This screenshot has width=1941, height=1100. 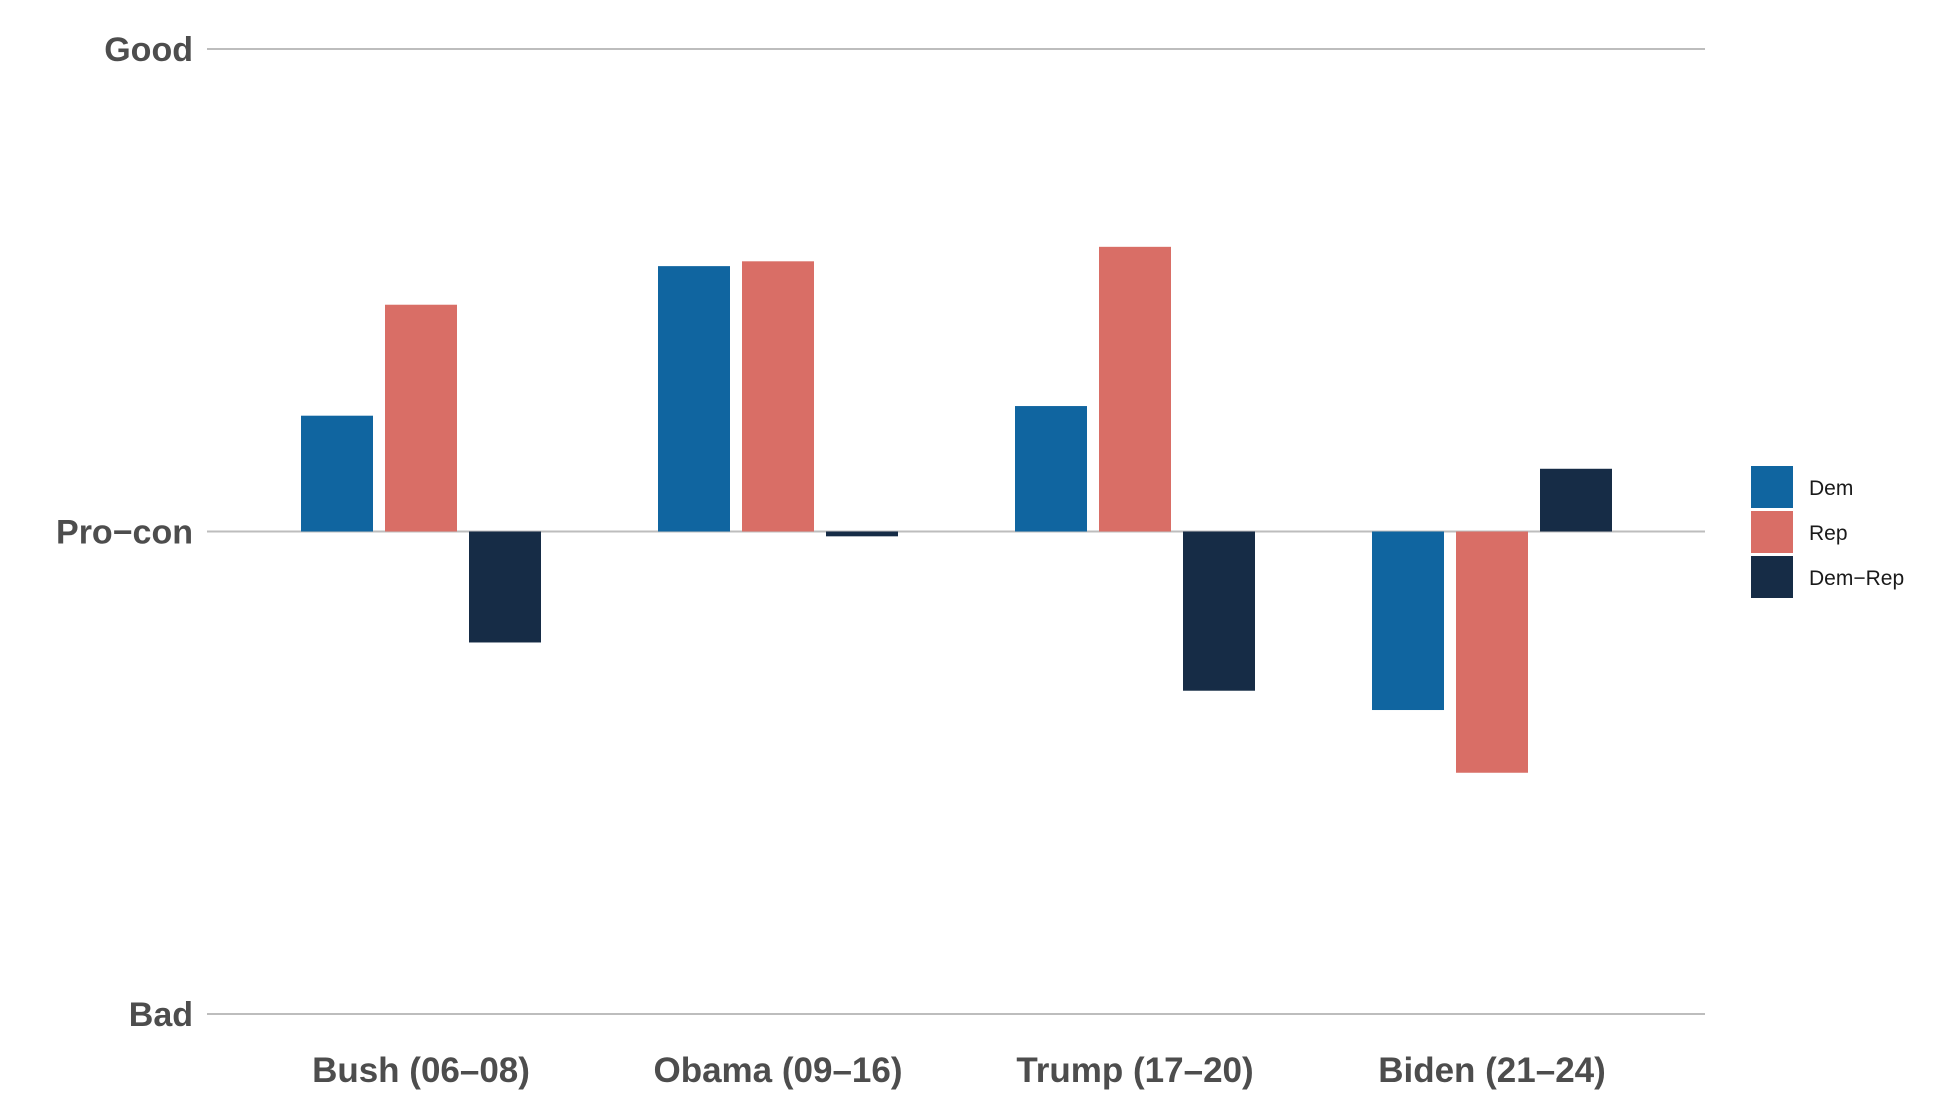 I want to click on y-axis-tick-labels: Good Pro−con Bad, so click(x=124, y=532).